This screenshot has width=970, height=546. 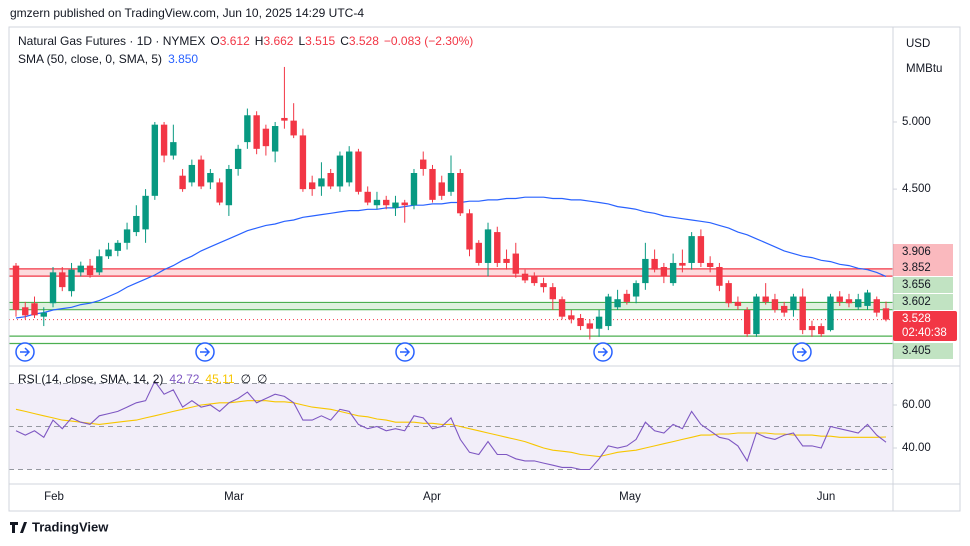 I want to click on logo-text: TradingView, so click(x=70, y=526).